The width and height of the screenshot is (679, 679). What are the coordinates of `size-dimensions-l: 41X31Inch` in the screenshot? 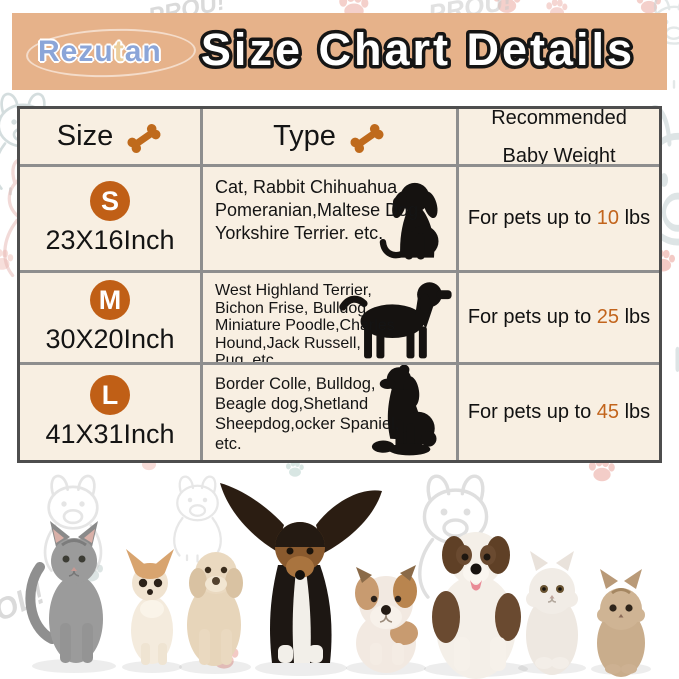 It's located at (110, 434).